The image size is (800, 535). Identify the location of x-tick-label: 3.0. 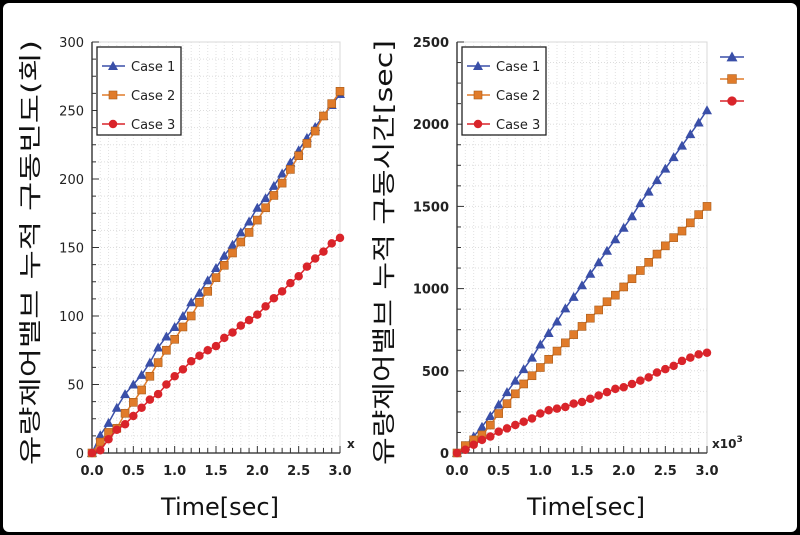
(706, 471).